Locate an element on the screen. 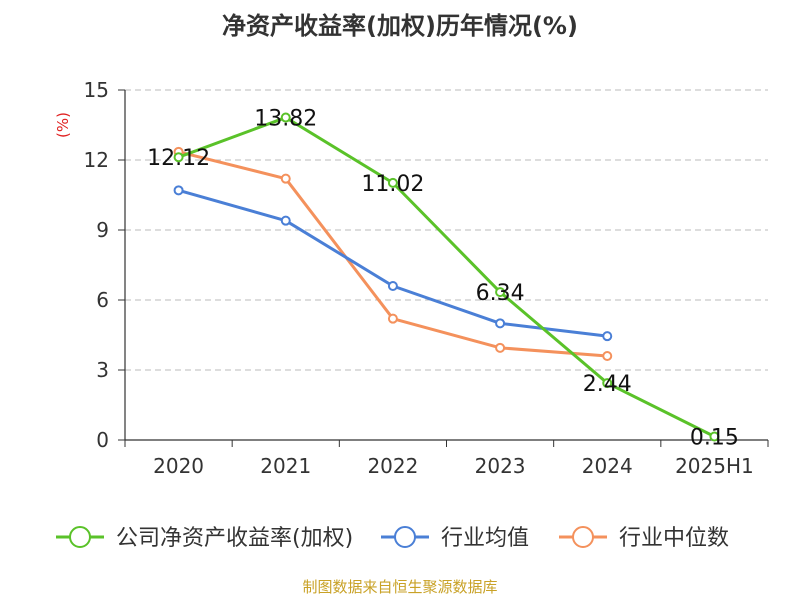 This screenshot has width=800, height=600. data-label: 11.02 is located at coordinates (392, 184).